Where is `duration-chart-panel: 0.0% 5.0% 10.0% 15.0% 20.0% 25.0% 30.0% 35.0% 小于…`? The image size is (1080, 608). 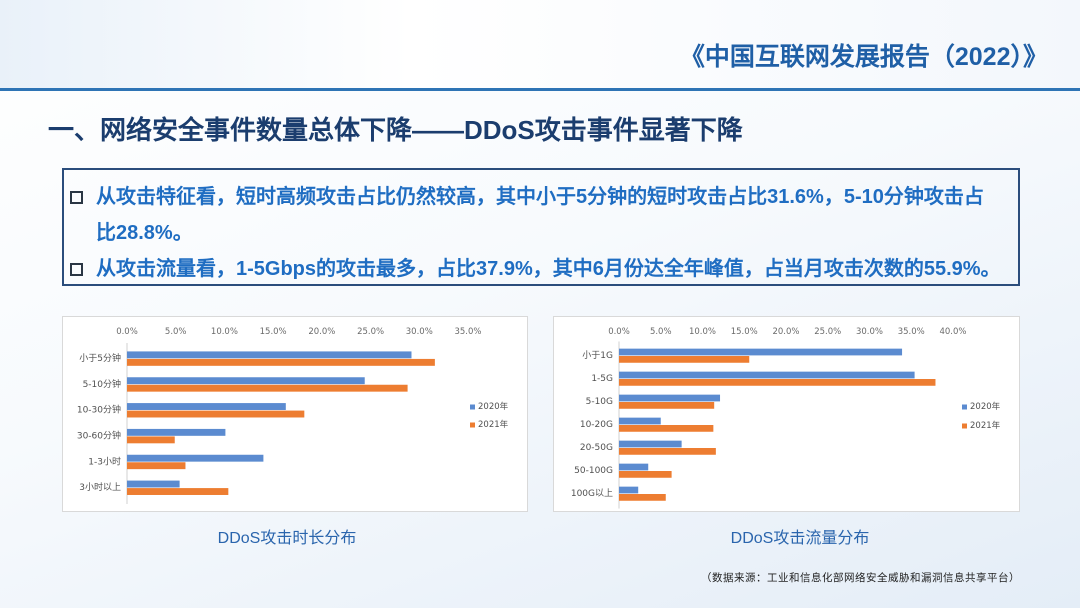
duration-chart-panel: 0.0% 5.0% 10.0% 15.0% 20.0% 25.0% 30.0% 35.0% 小于… is located at coordinates (295, 414).